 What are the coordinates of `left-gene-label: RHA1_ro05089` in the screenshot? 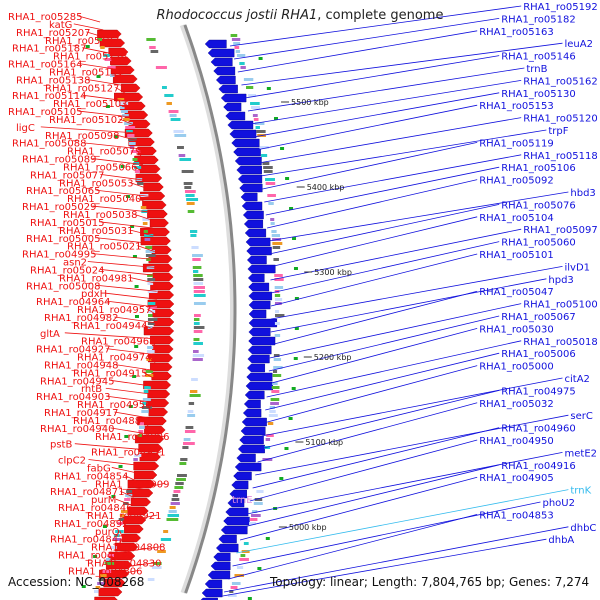 It's located at (59, 160).